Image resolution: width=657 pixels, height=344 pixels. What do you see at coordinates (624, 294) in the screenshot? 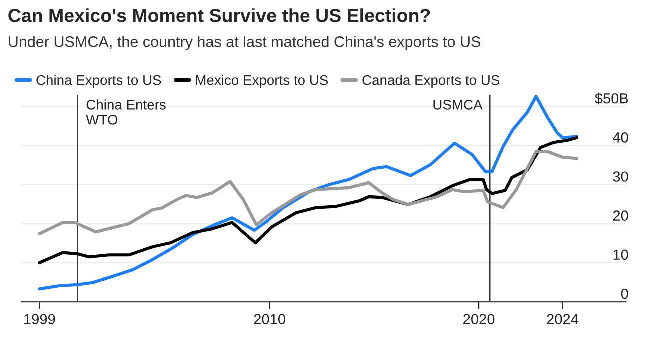
I see `y-tick-label: 0` at bounding box center [624, 294].